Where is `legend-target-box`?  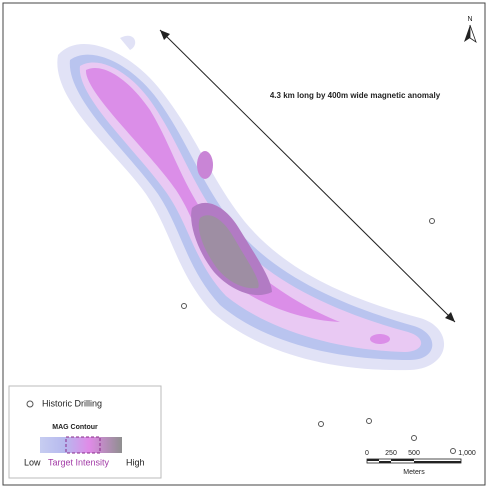
legend-target-box is located at coordinates (83, 445).